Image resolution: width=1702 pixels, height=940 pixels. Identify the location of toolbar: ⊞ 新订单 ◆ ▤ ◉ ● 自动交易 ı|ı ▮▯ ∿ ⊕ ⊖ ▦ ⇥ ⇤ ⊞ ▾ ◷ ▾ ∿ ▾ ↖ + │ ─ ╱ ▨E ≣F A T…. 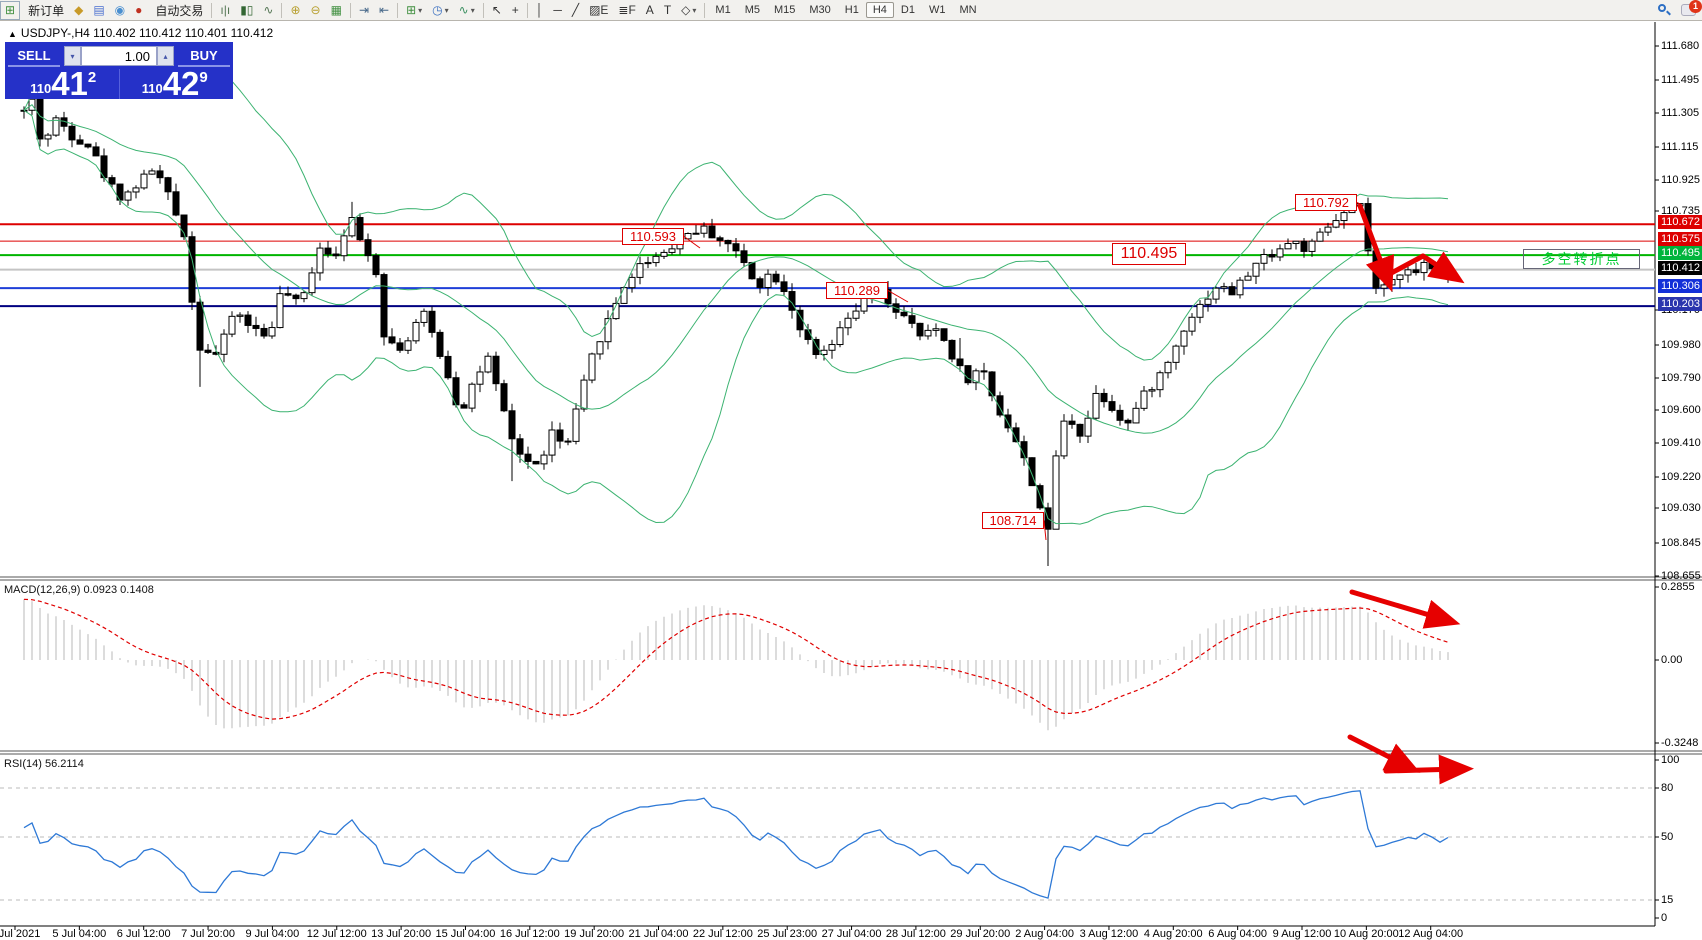
(851, 10).